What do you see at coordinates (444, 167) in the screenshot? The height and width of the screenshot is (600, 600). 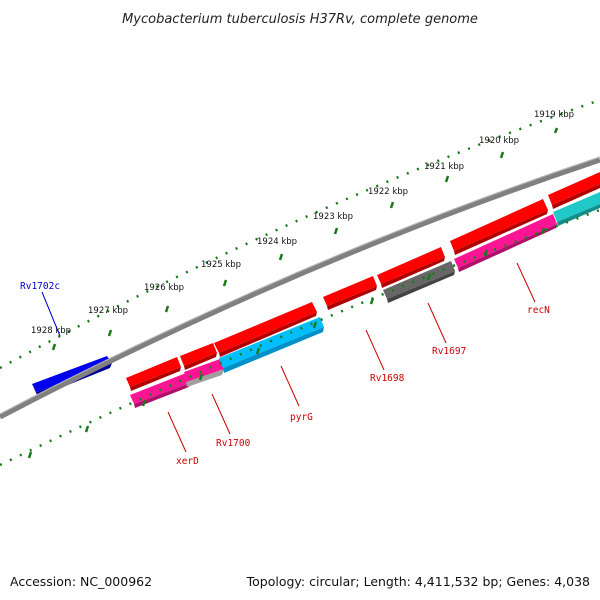 I see `tick-label: 1921 kbp` at bounding box center [444, 167].